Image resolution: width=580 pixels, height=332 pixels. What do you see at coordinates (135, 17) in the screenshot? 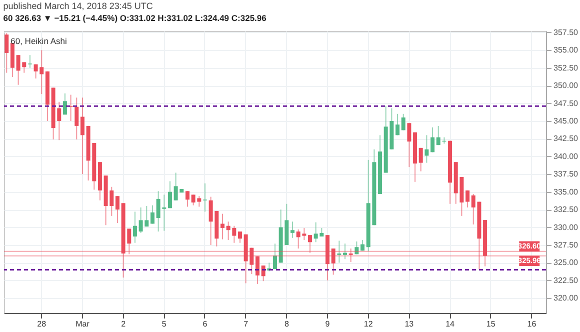
I see `chart-subtitle: 60 326.63 ▼ −15.21 (−4.45%) O:331.02 H:331.02 L:324.49 C:325.96` at bounding box center [135, 17].